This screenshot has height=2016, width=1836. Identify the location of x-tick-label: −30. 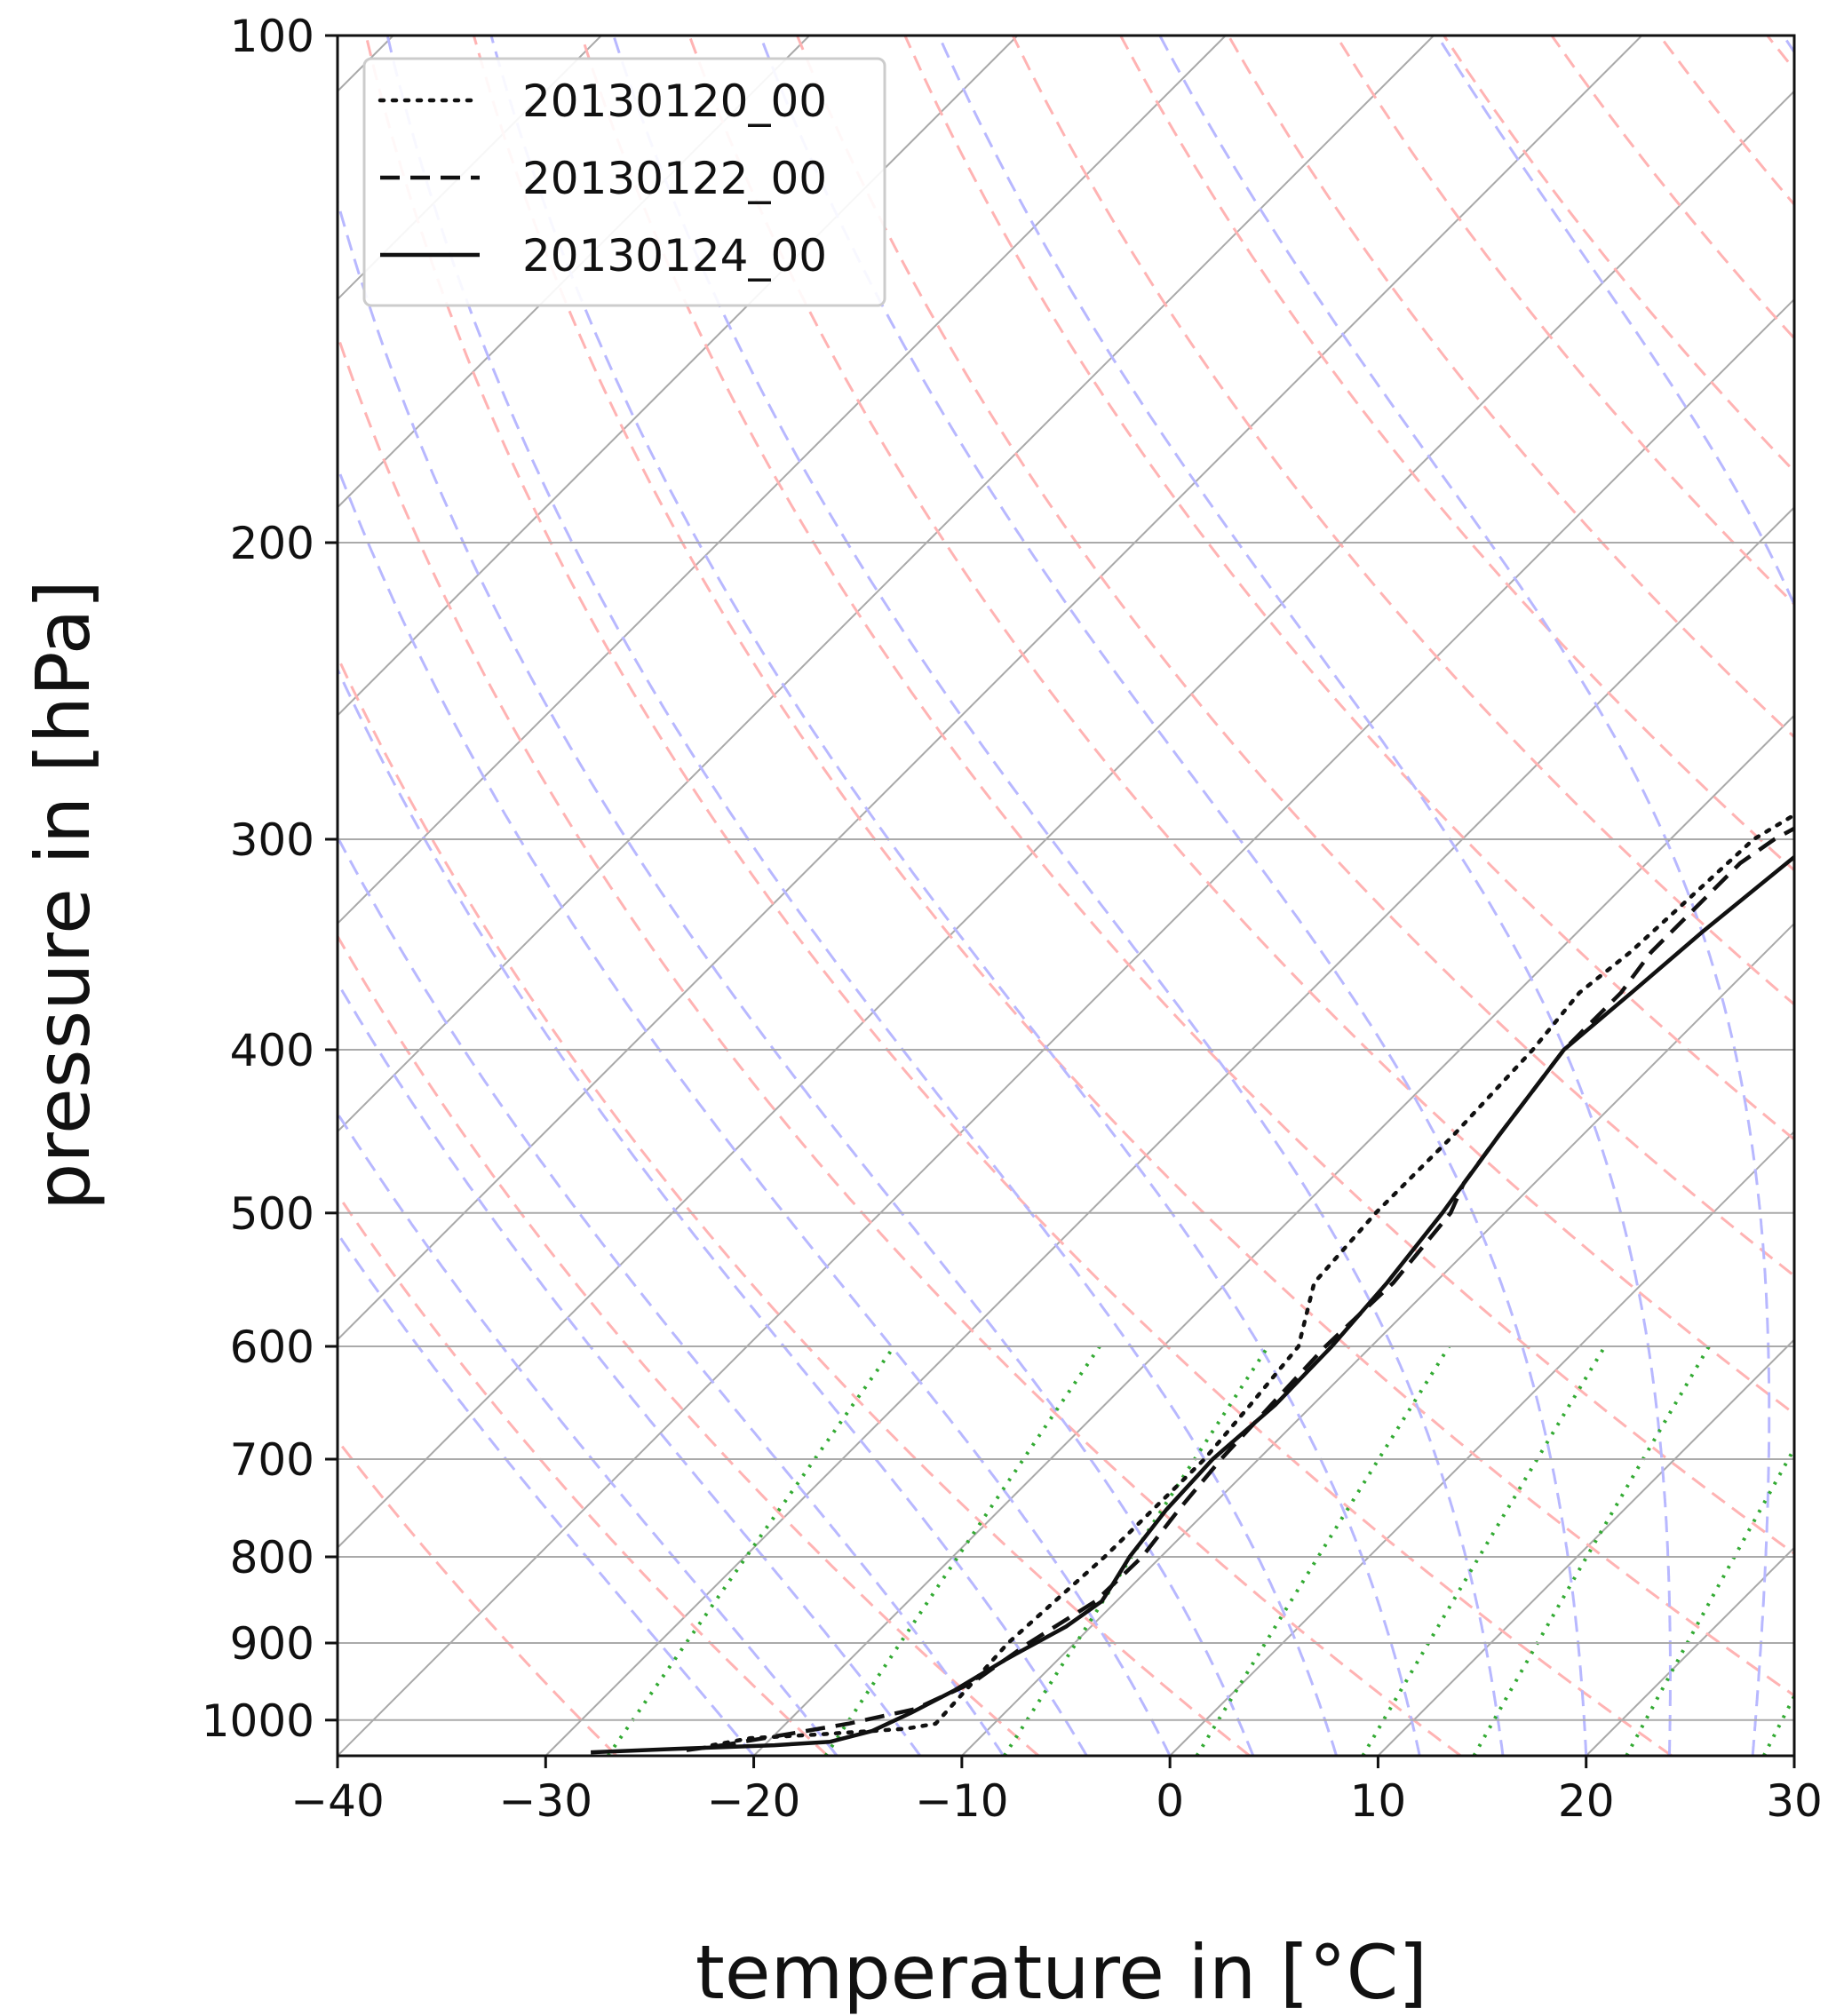
(546, 1801).